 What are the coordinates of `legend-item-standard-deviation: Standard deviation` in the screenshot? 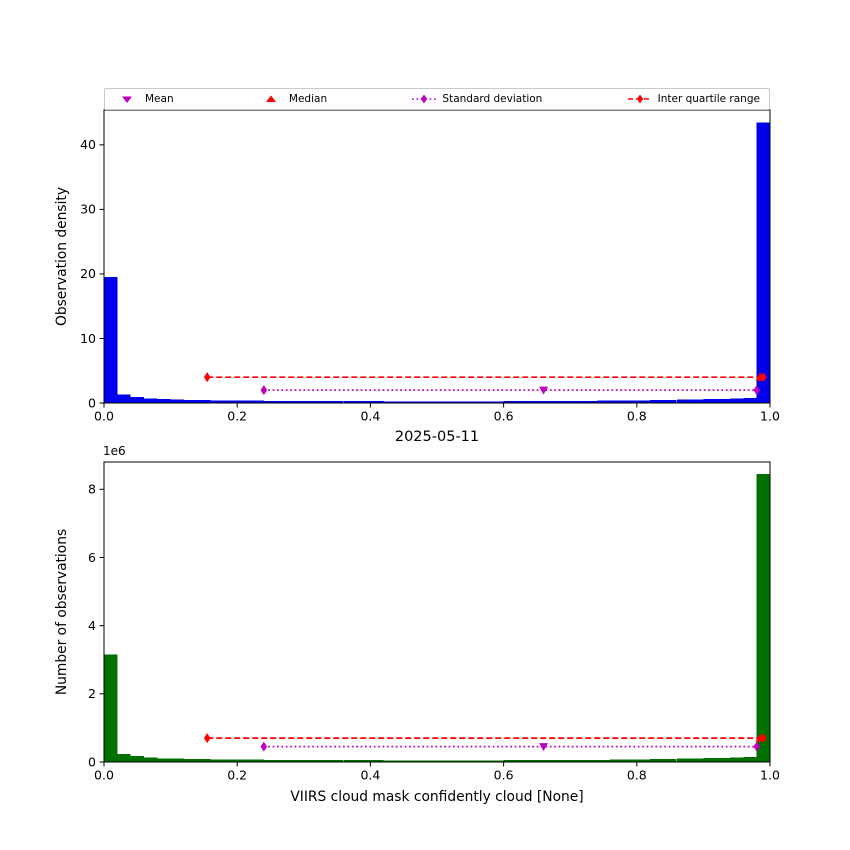 It's located at (476, 99).